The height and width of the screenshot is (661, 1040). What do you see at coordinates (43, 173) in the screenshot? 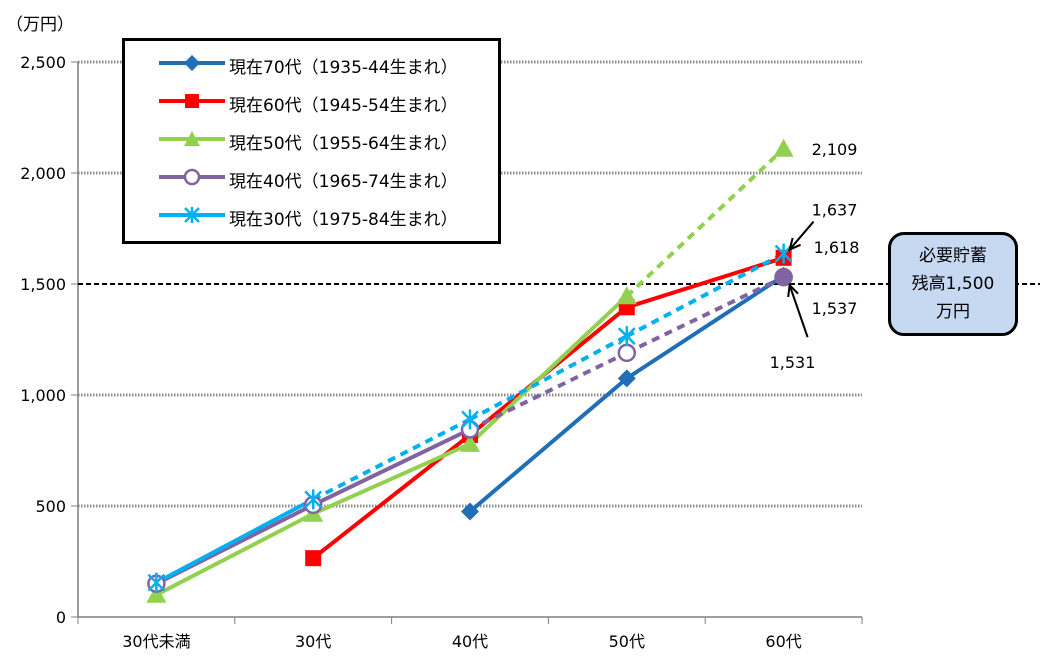
I see `y-tick-label: 2,000` at bounding box center [43, 173].